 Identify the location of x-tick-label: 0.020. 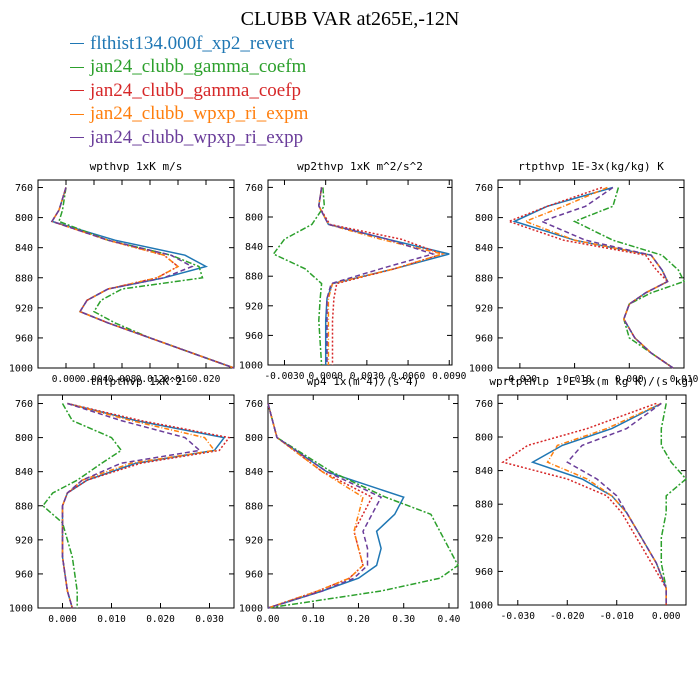
(206, 379).